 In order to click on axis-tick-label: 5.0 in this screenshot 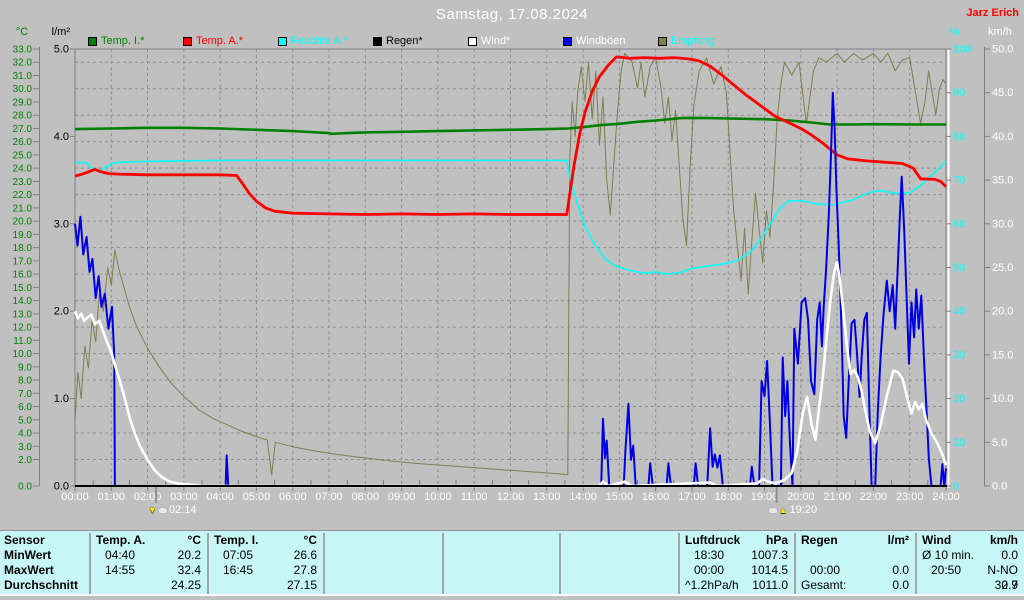, I will do `click(61, 50)`.